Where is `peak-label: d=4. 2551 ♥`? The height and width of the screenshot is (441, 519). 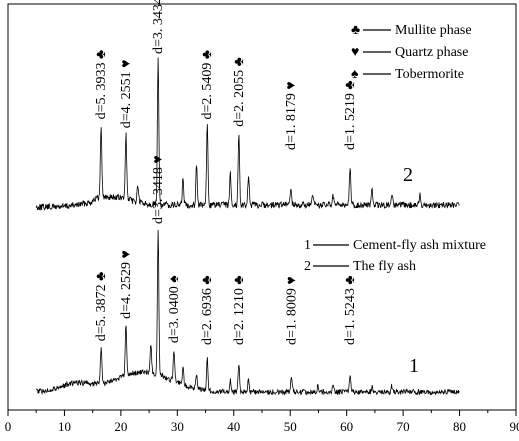 peak-label: d=4. 2551 ♥ is located at coordinates (126, 94).